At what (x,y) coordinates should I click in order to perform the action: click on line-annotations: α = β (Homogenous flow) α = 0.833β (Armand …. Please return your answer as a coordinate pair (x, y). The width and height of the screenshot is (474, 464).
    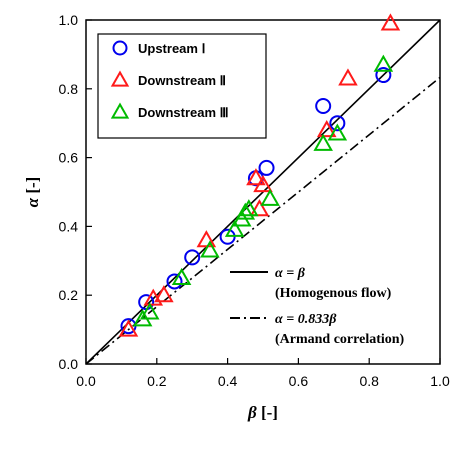
    Looking at the image, I should click on (317, 306).